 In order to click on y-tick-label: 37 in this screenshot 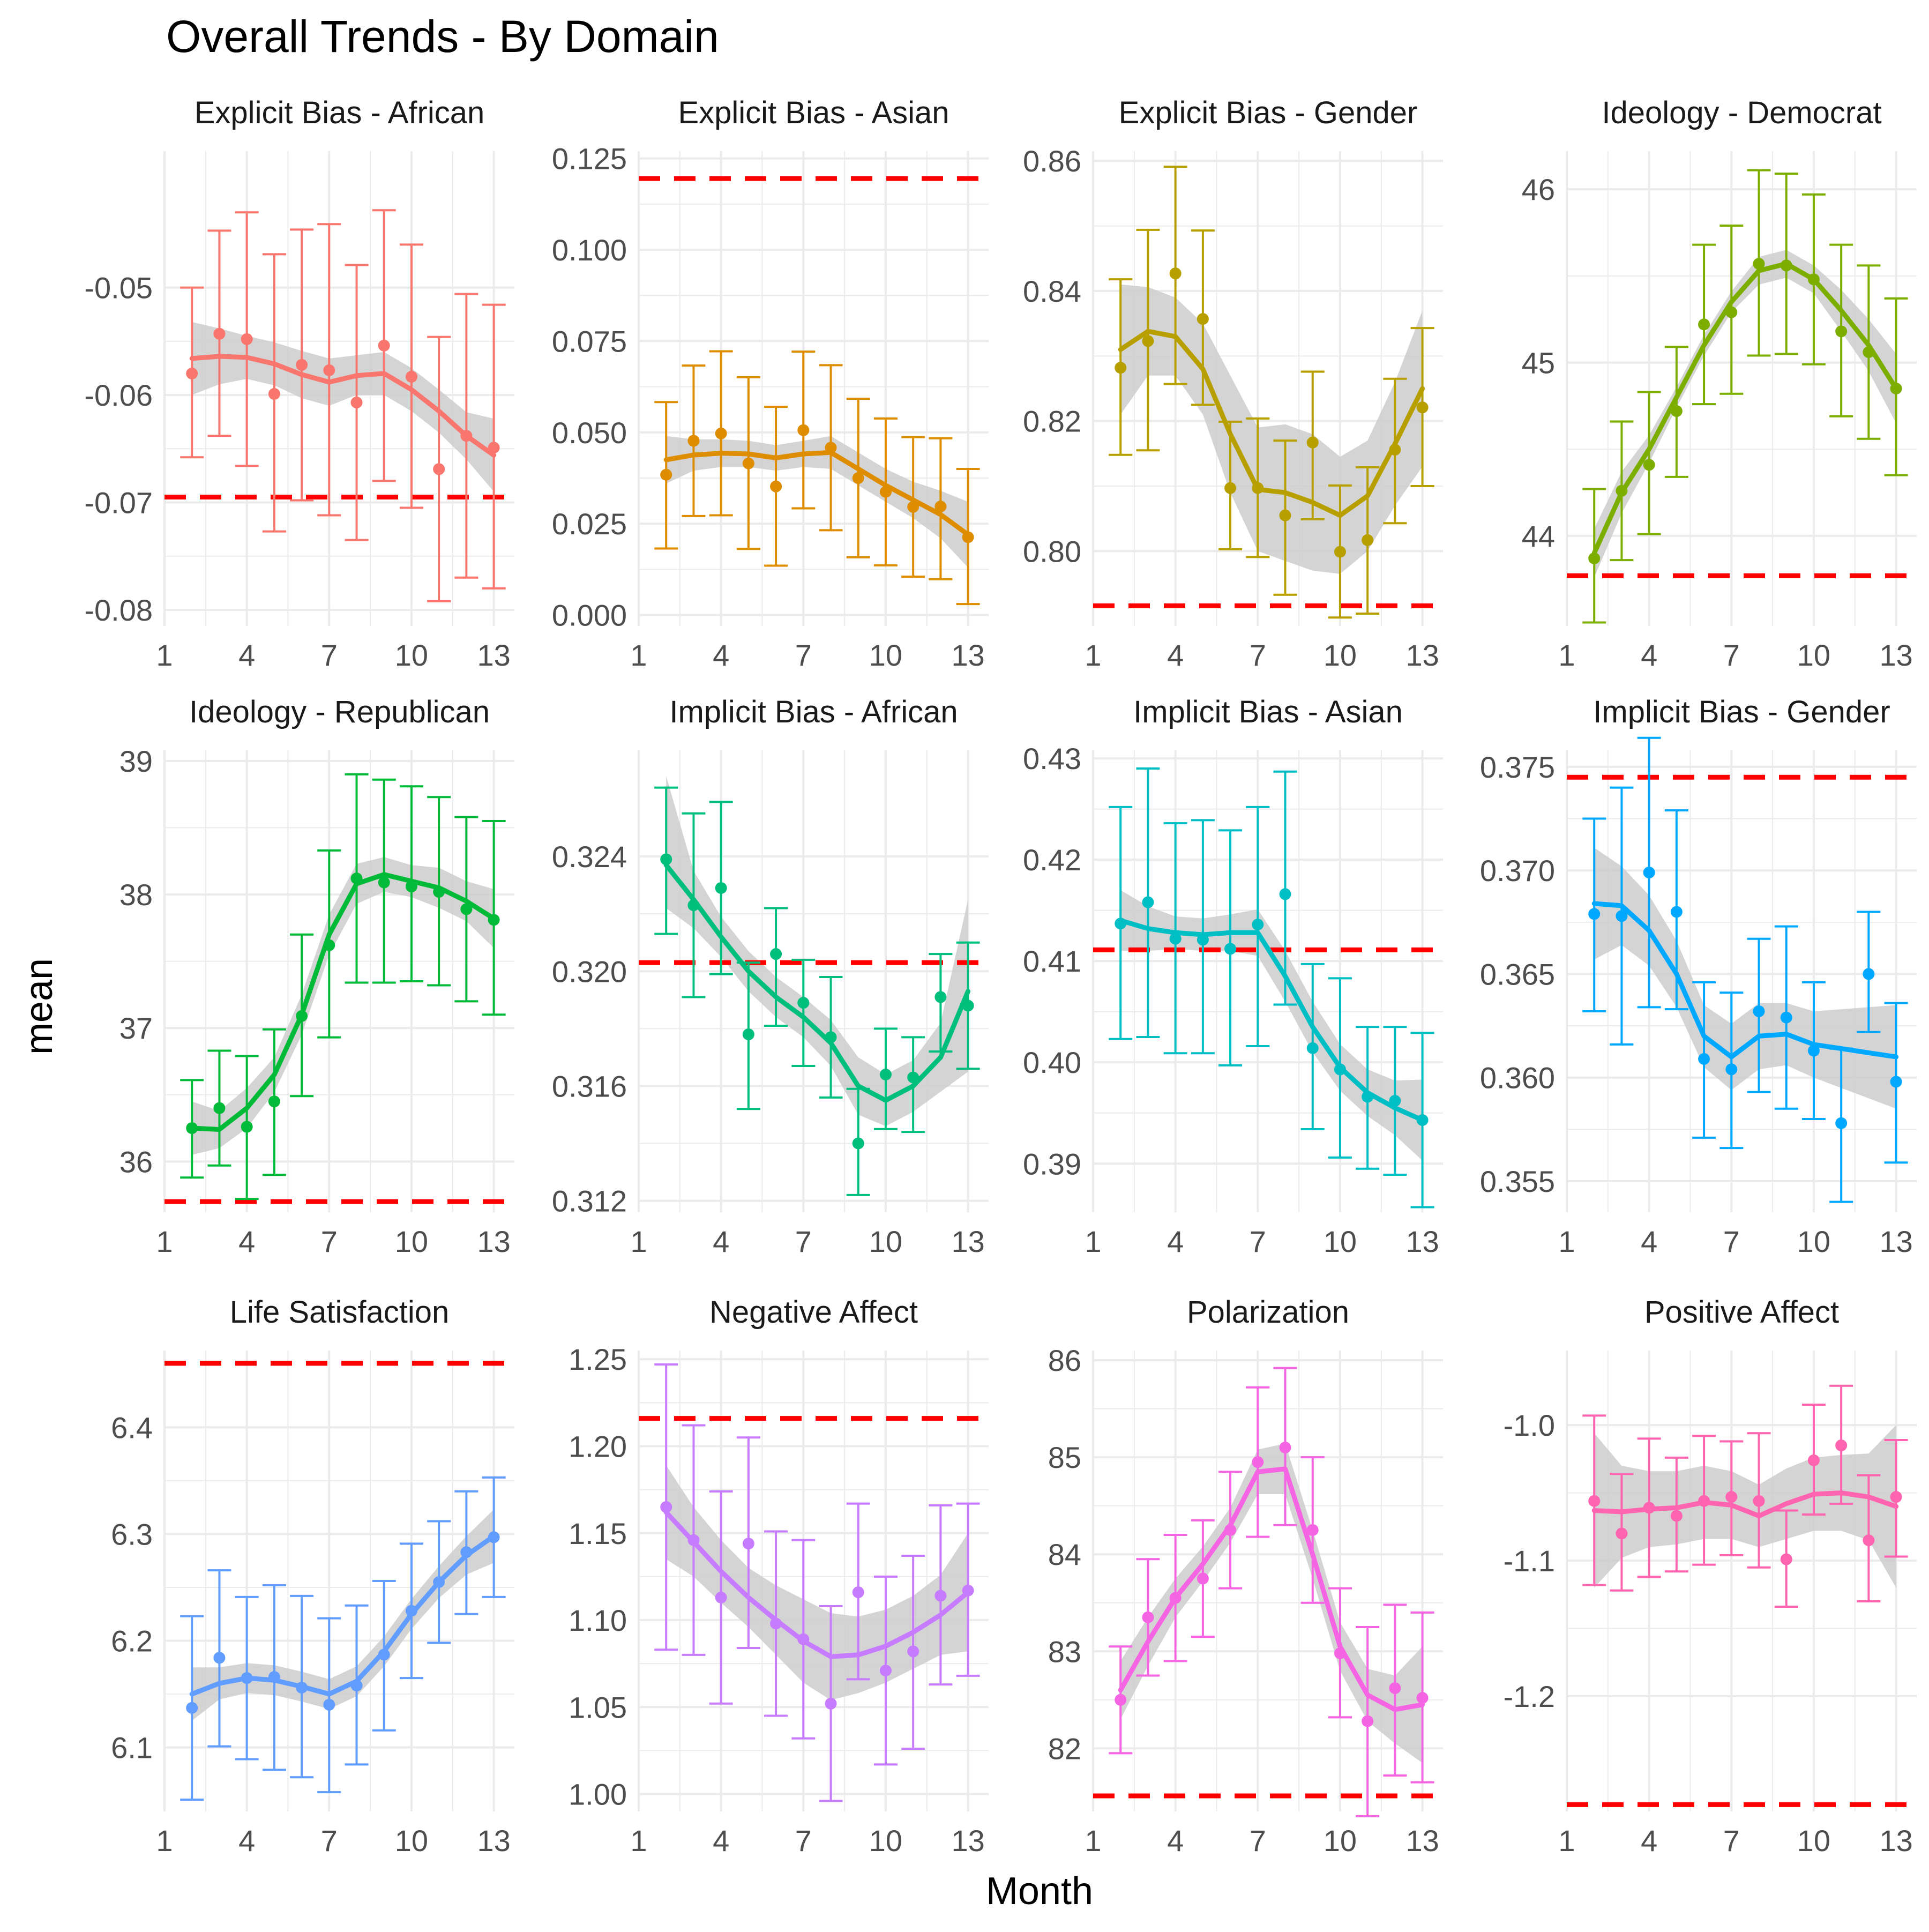, I will do `click(136, 1028)`.